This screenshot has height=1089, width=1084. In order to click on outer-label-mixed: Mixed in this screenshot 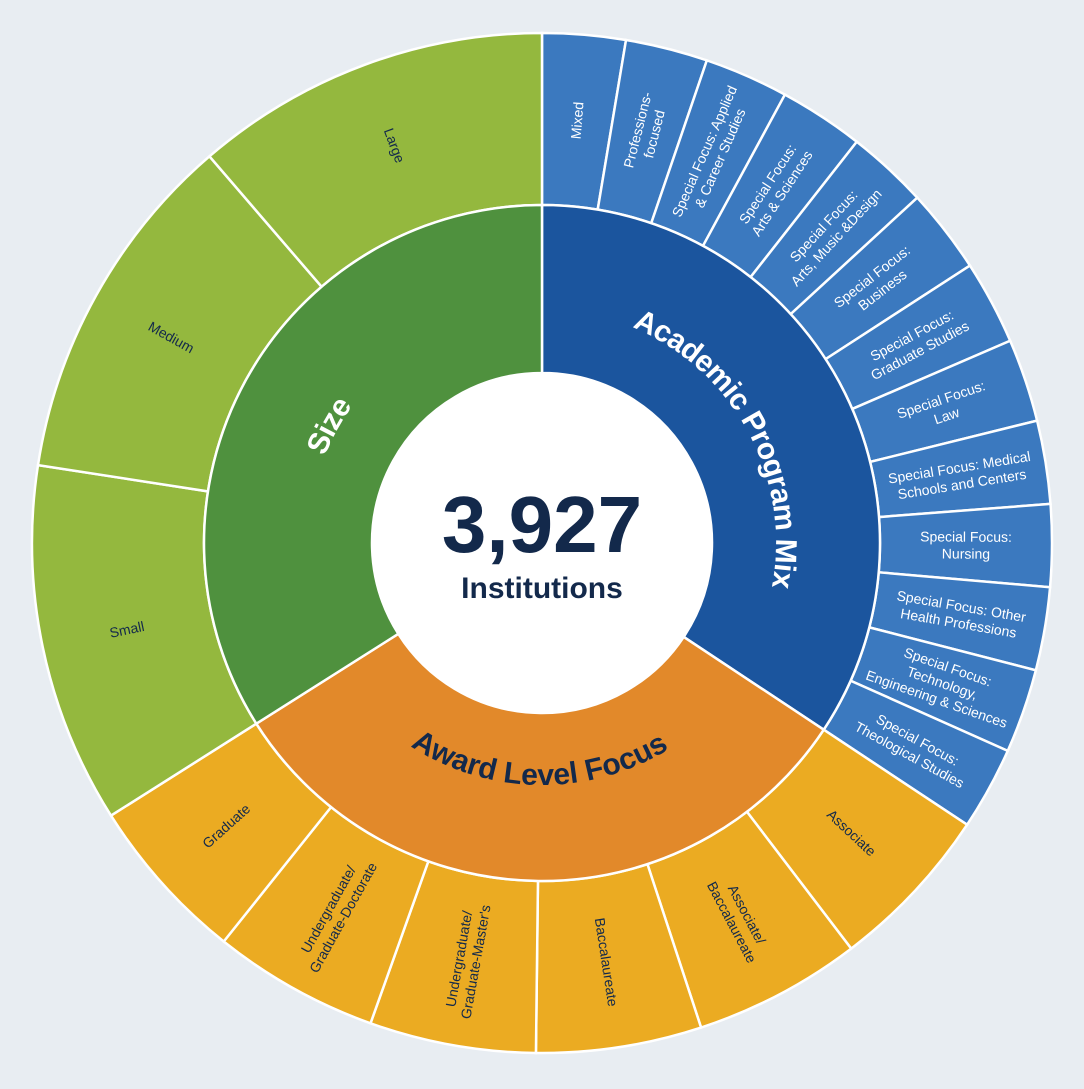, I will do `click(577, 120)`.